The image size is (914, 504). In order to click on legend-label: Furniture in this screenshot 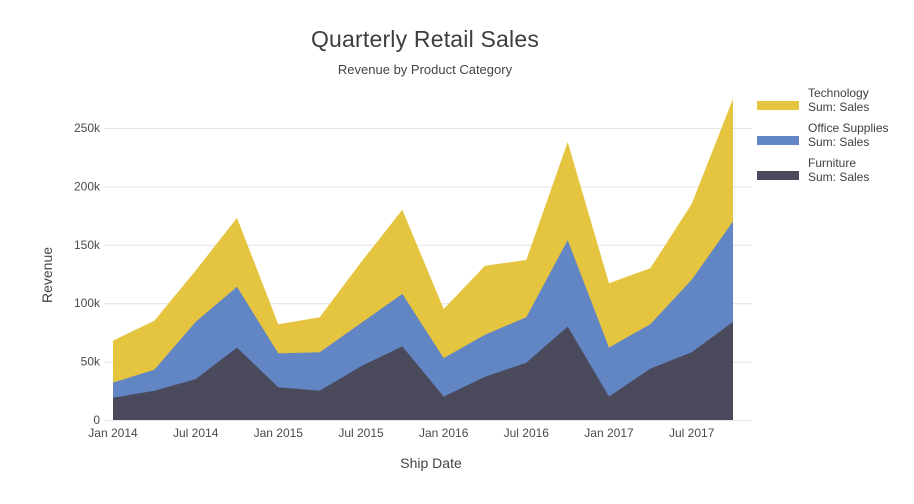, I will do `click(832, 163)`.